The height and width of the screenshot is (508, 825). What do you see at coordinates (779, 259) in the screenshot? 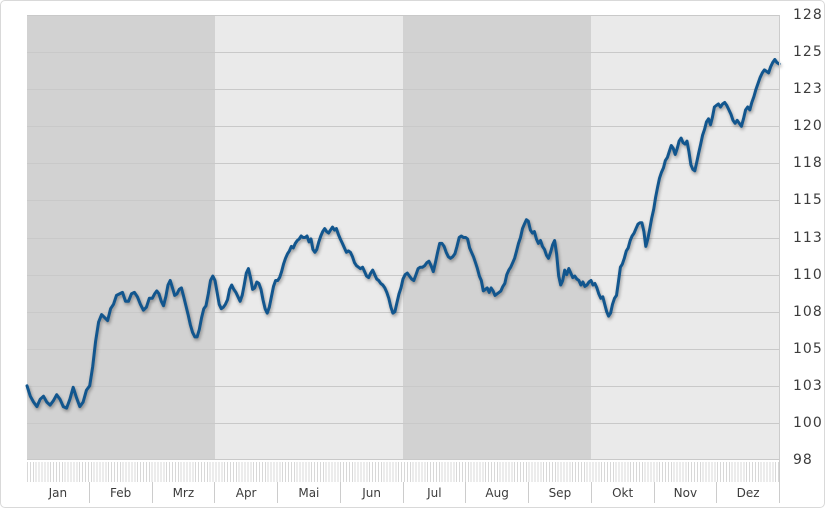
I see `y-axis-line` at bounding box center [779, 259].